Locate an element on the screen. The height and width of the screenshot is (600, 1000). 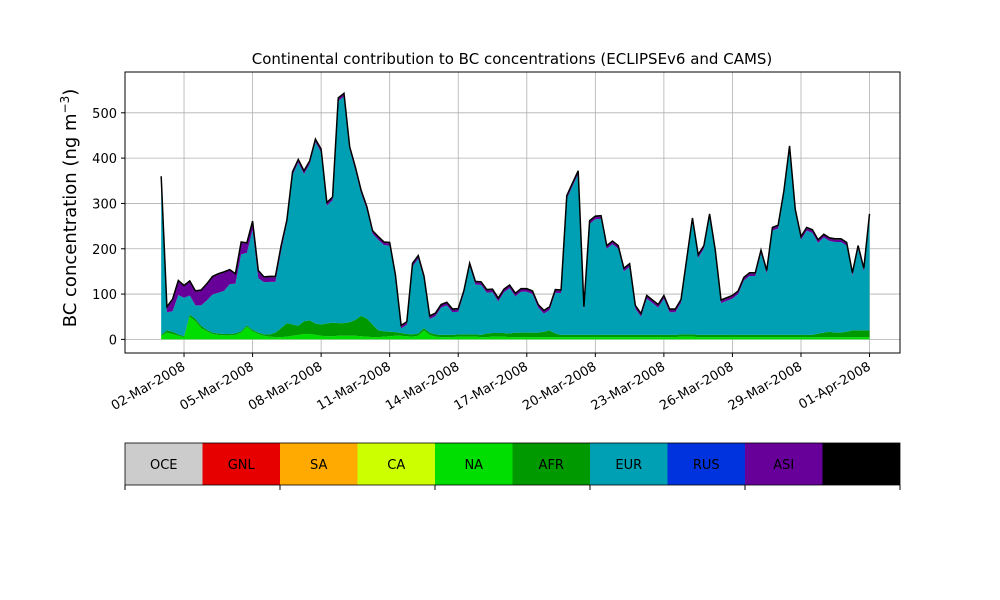
y-axis: 0 100 200 300 400 500 is located at coordinates (108, 227).